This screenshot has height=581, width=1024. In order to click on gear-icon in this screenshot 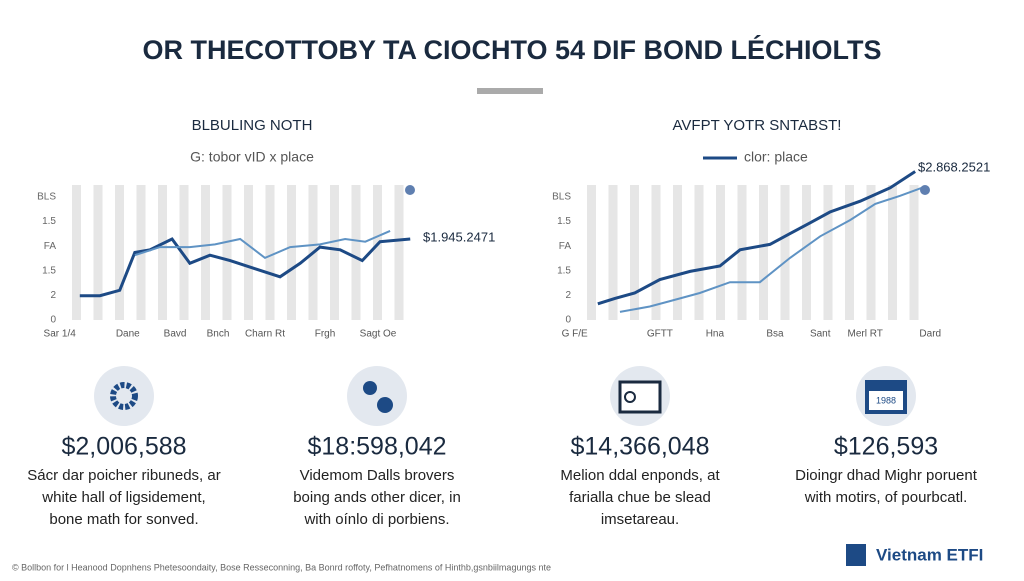, I will do `click(124, 396)`.